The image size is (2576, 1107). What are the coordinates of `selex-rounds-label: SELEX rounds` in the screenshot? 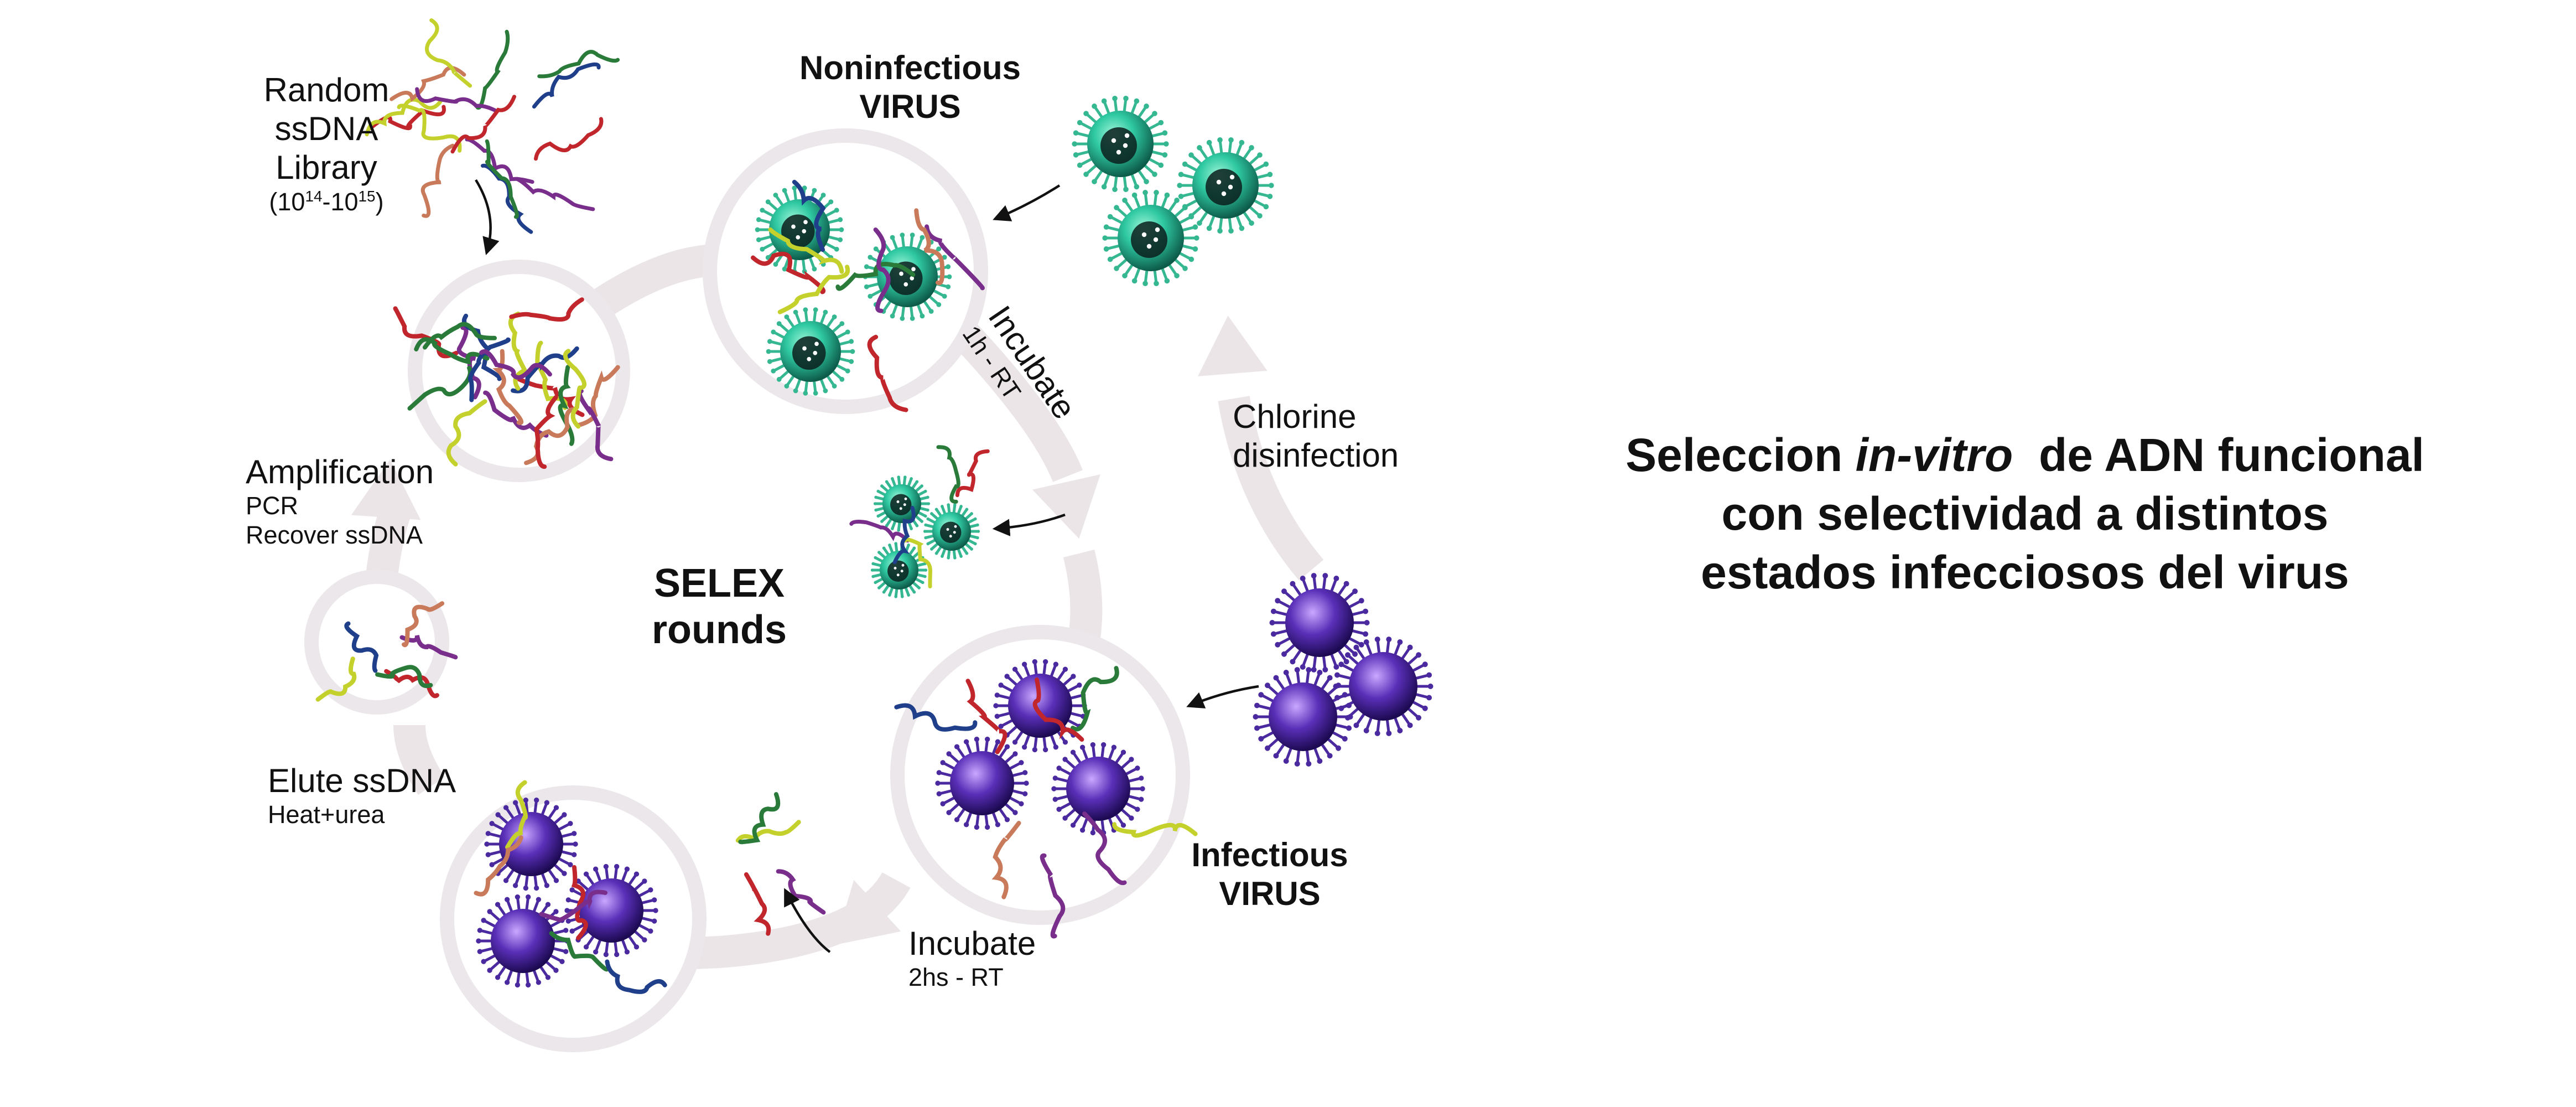 It's located at (719, 606).